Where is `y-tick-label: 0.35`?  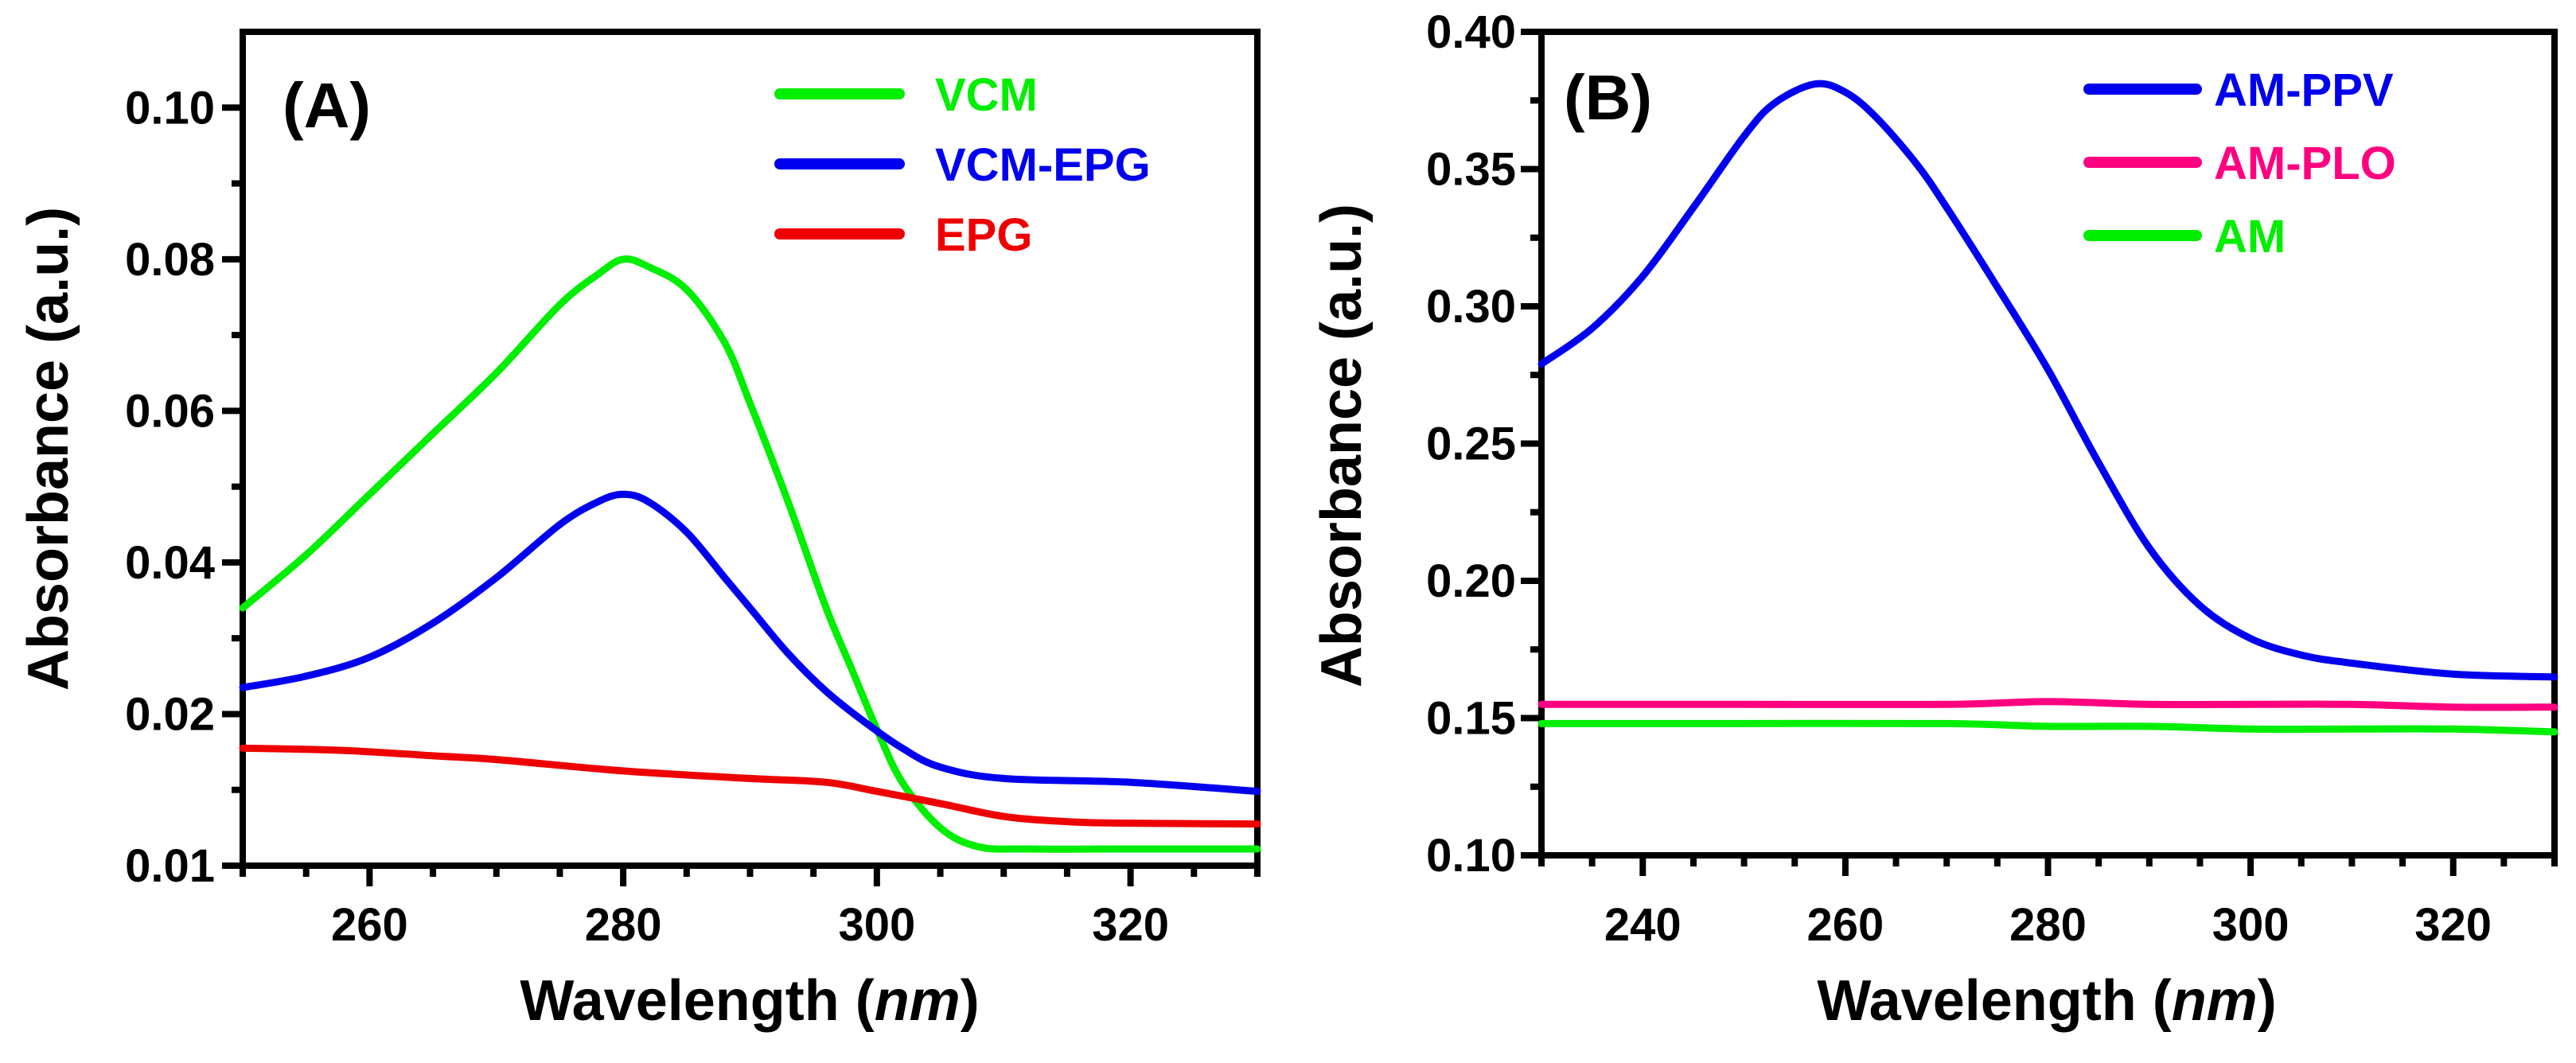
y-tick-label: 0.35 is located at coordinates (1471, 170).